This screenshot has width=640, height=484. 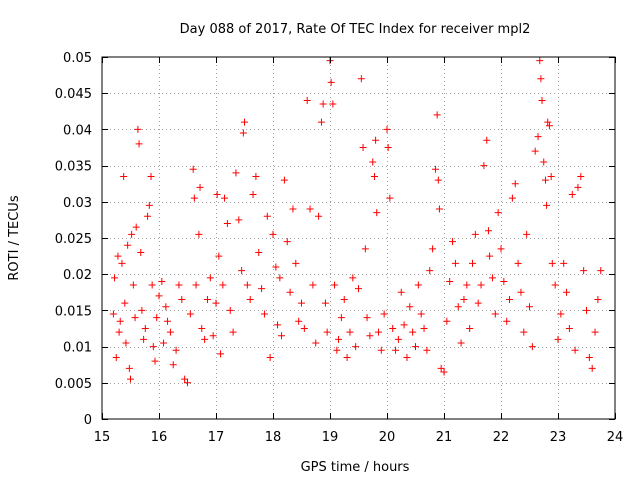 What do you see at coordinates (77, 275) in the screenshot?
I see `y-tick-label: 0.02` at bounding box center [77, 275].